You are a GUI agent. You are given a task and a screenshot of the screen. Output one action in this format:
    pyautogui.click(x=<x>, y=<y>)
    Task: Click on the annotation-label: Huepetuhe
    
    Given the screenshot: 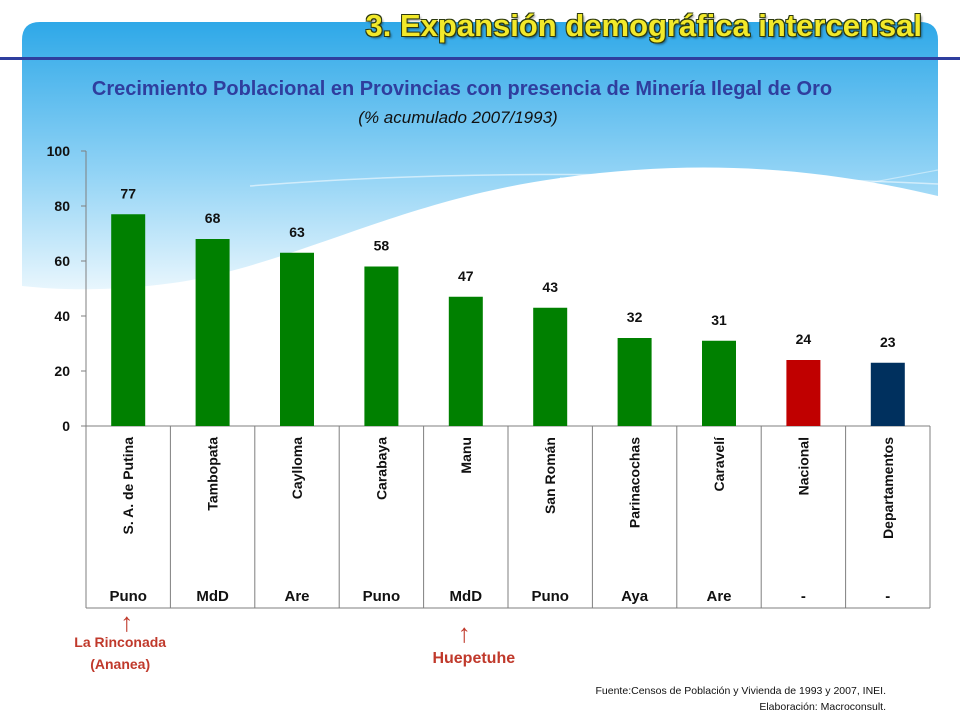 What is the action you would take?
    pyautogui.click(x=474, y=659)
    